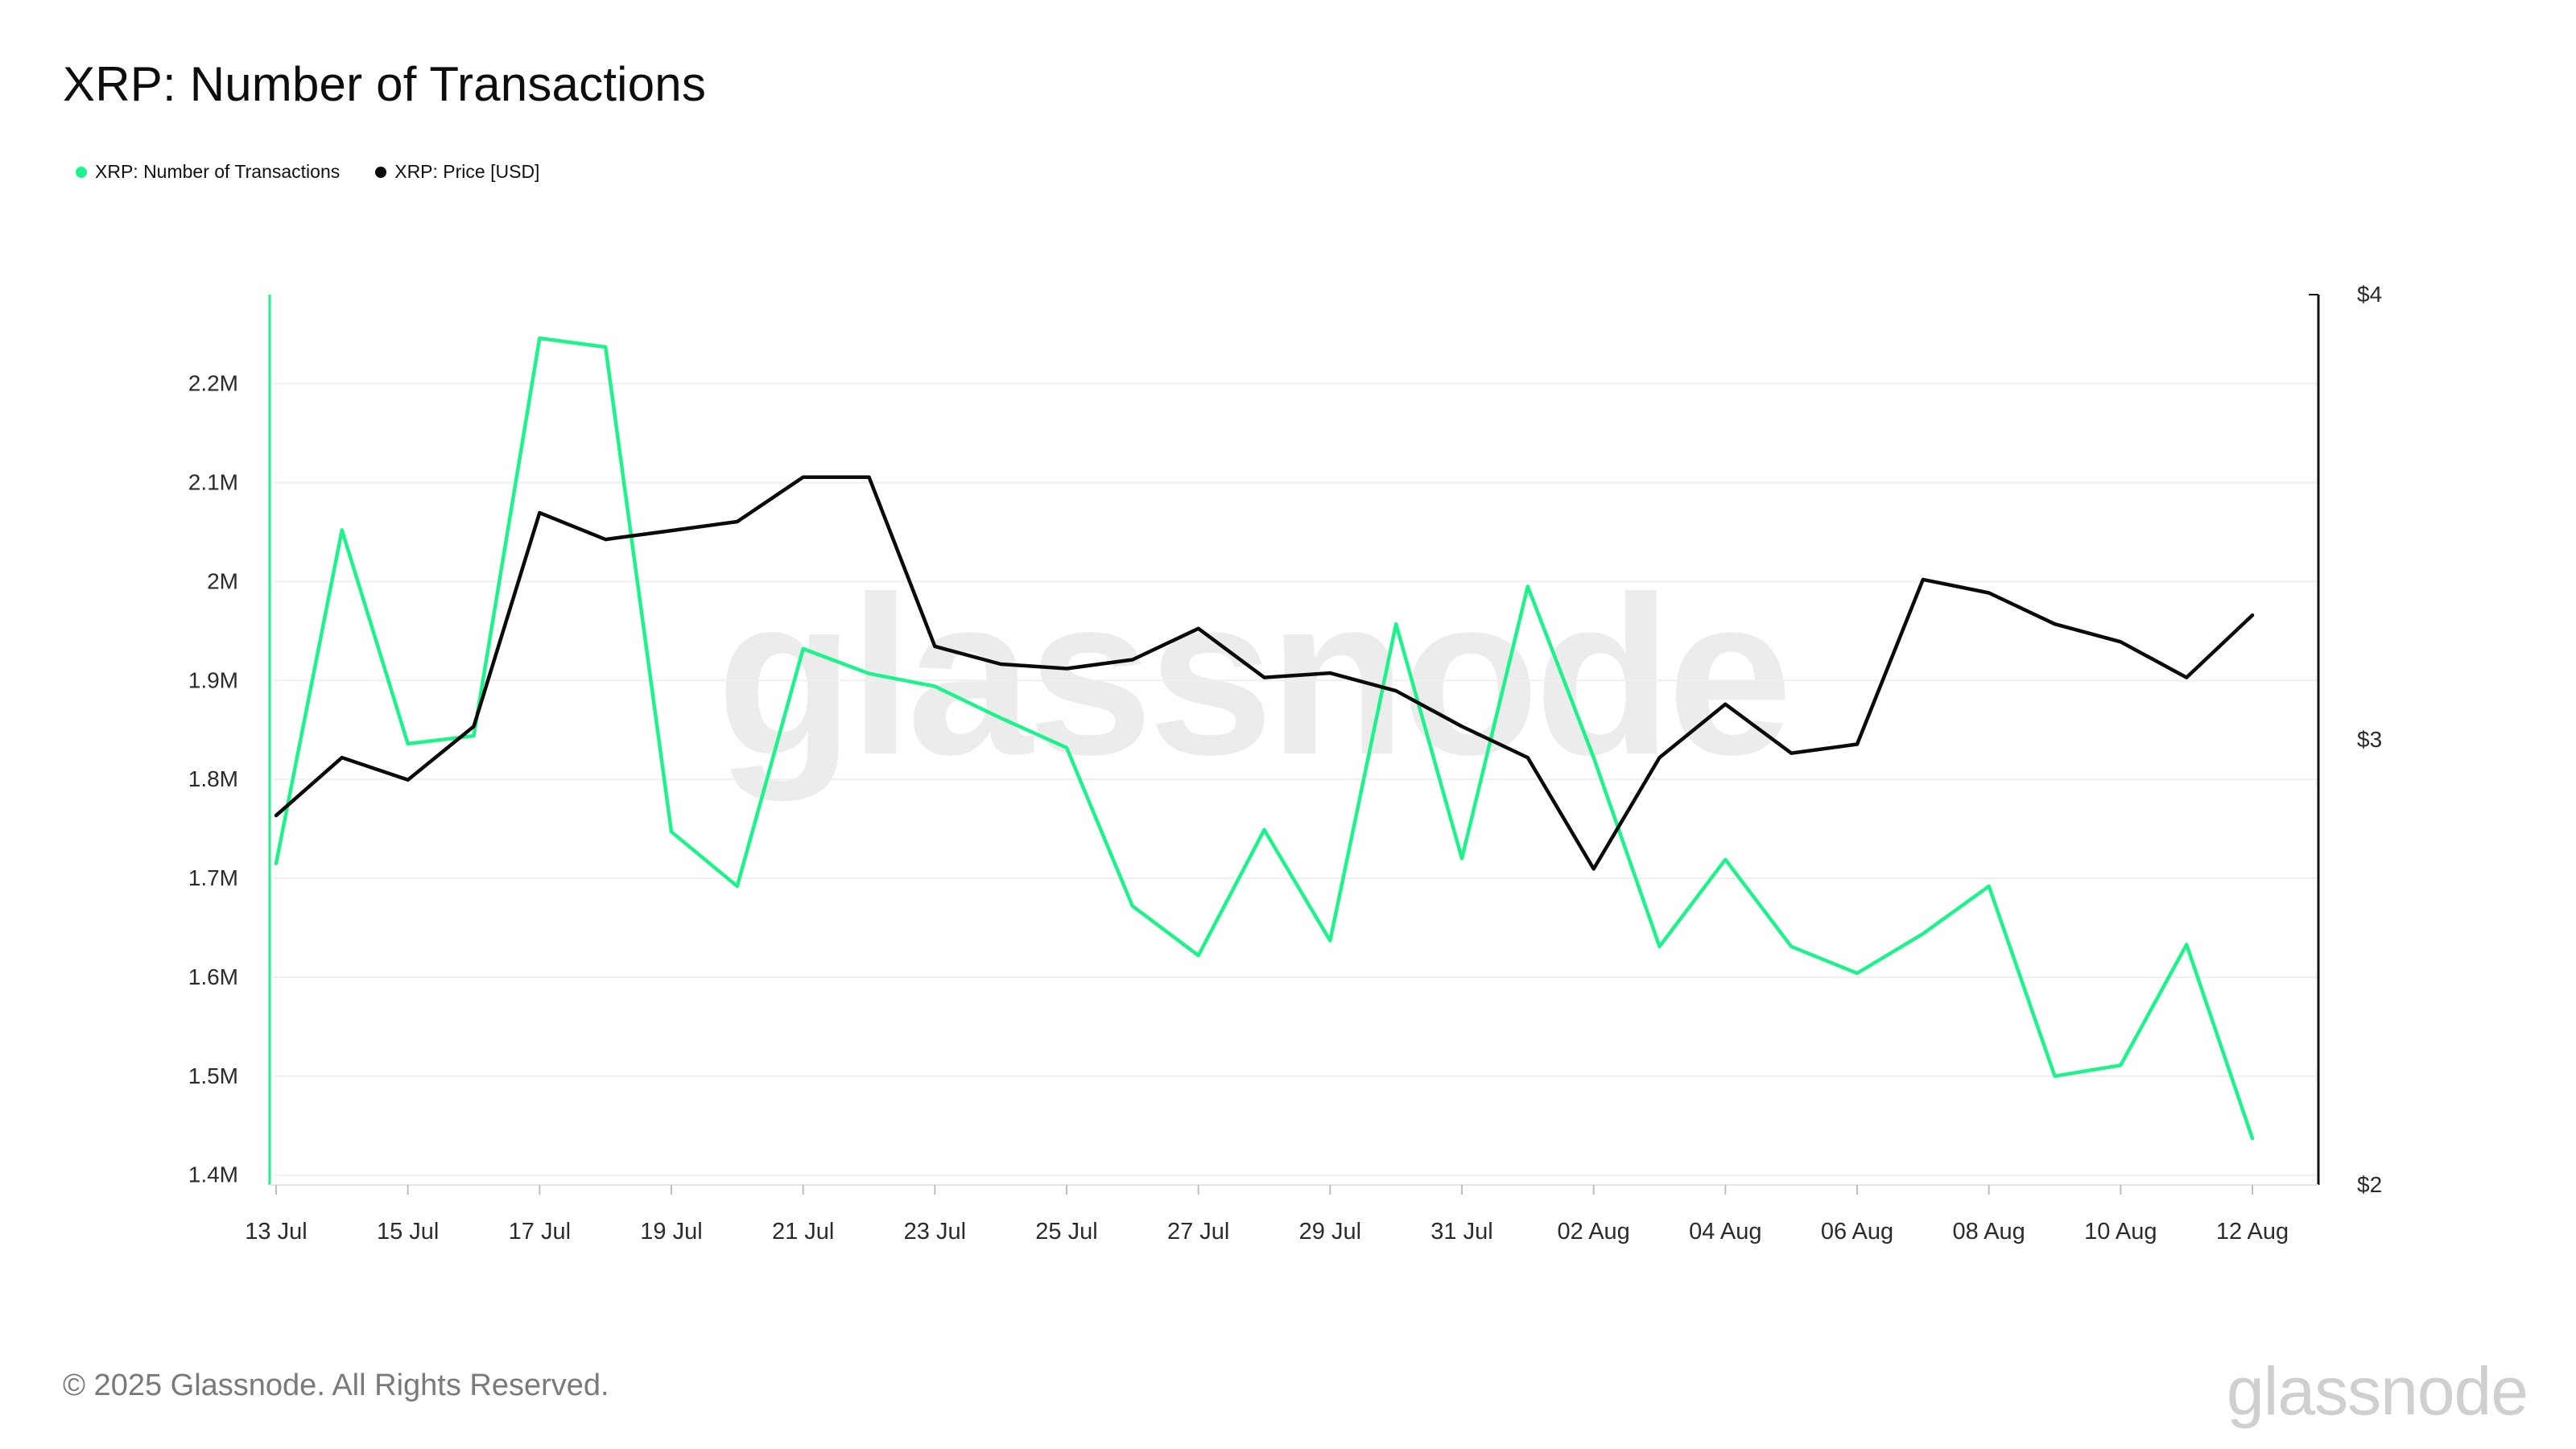  Describe the element at coordinates (222, 580) in the screenshot. I see `y-left-tick-label: 2M` at that location.